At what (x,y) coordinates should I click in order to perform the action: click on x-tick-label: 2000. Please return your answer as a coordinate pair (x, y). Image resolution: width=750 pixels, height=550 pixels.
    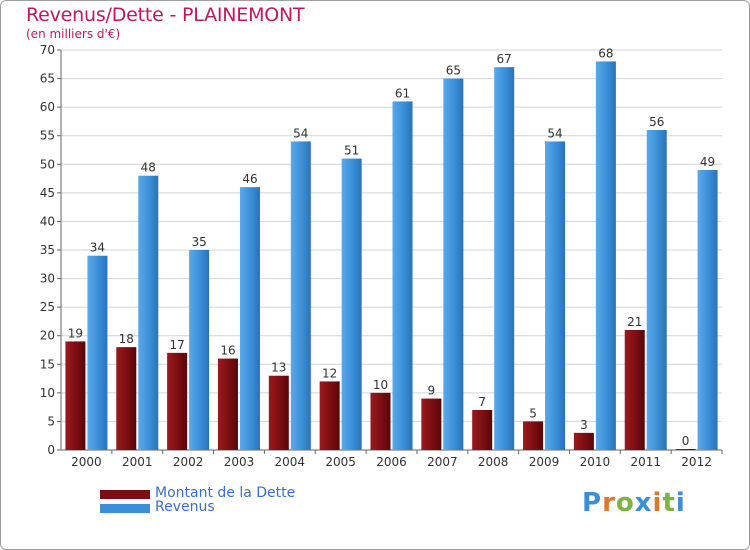
    Looking at the image, I should click on (86, 462).